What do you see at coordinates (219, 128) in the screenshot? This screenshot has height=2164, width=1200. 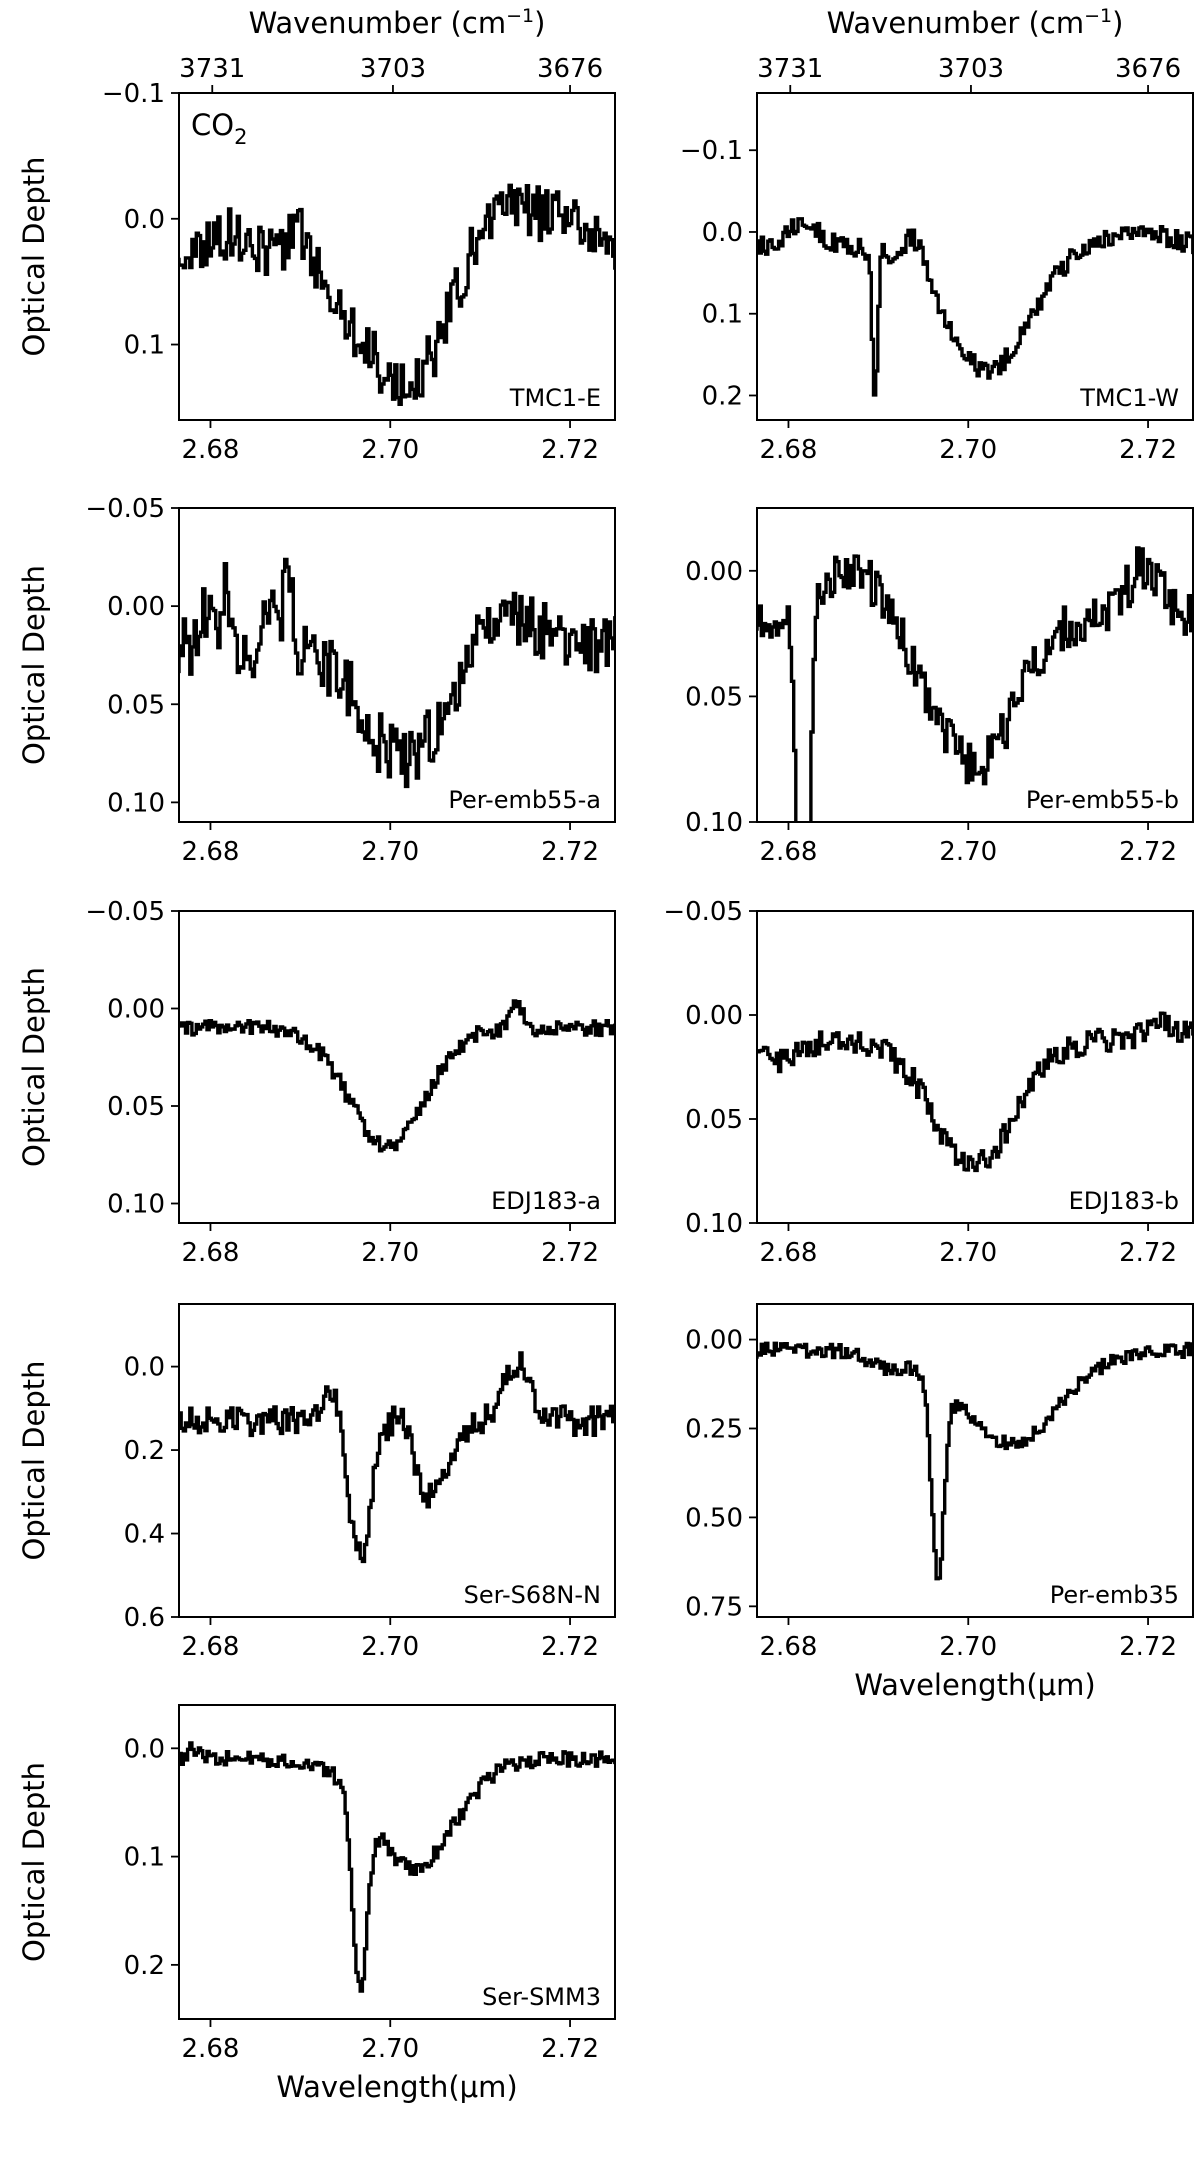 I see `species-label: CO2` at bounding box center [219, 128].